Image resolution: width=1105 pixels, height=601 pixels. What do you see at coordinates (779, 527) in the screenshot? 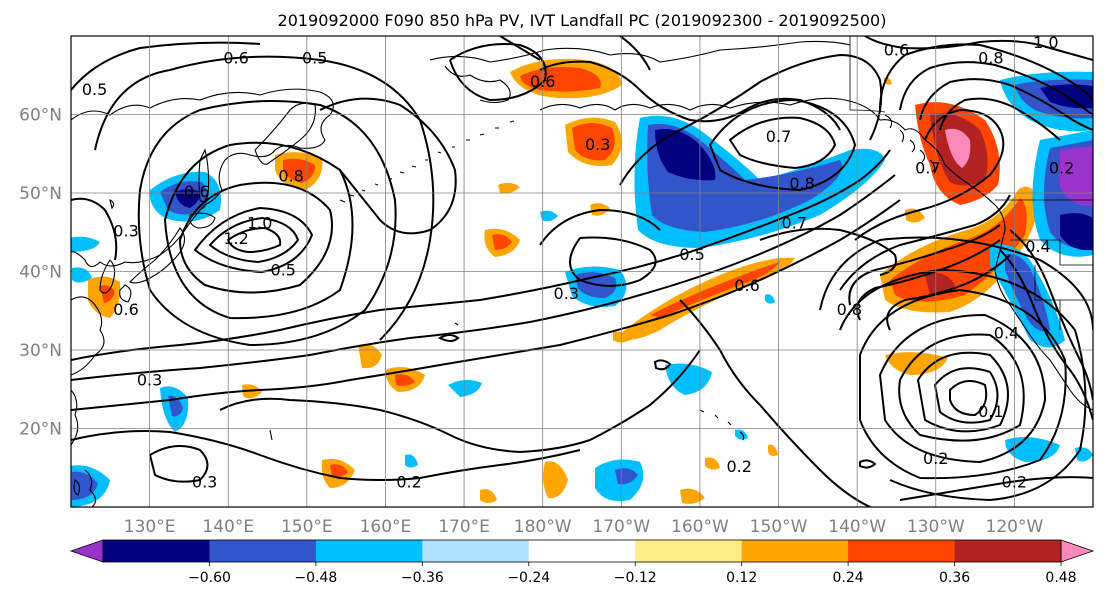
I see `longitude-tick-label: 150°W` at bounding box center [779, 527].